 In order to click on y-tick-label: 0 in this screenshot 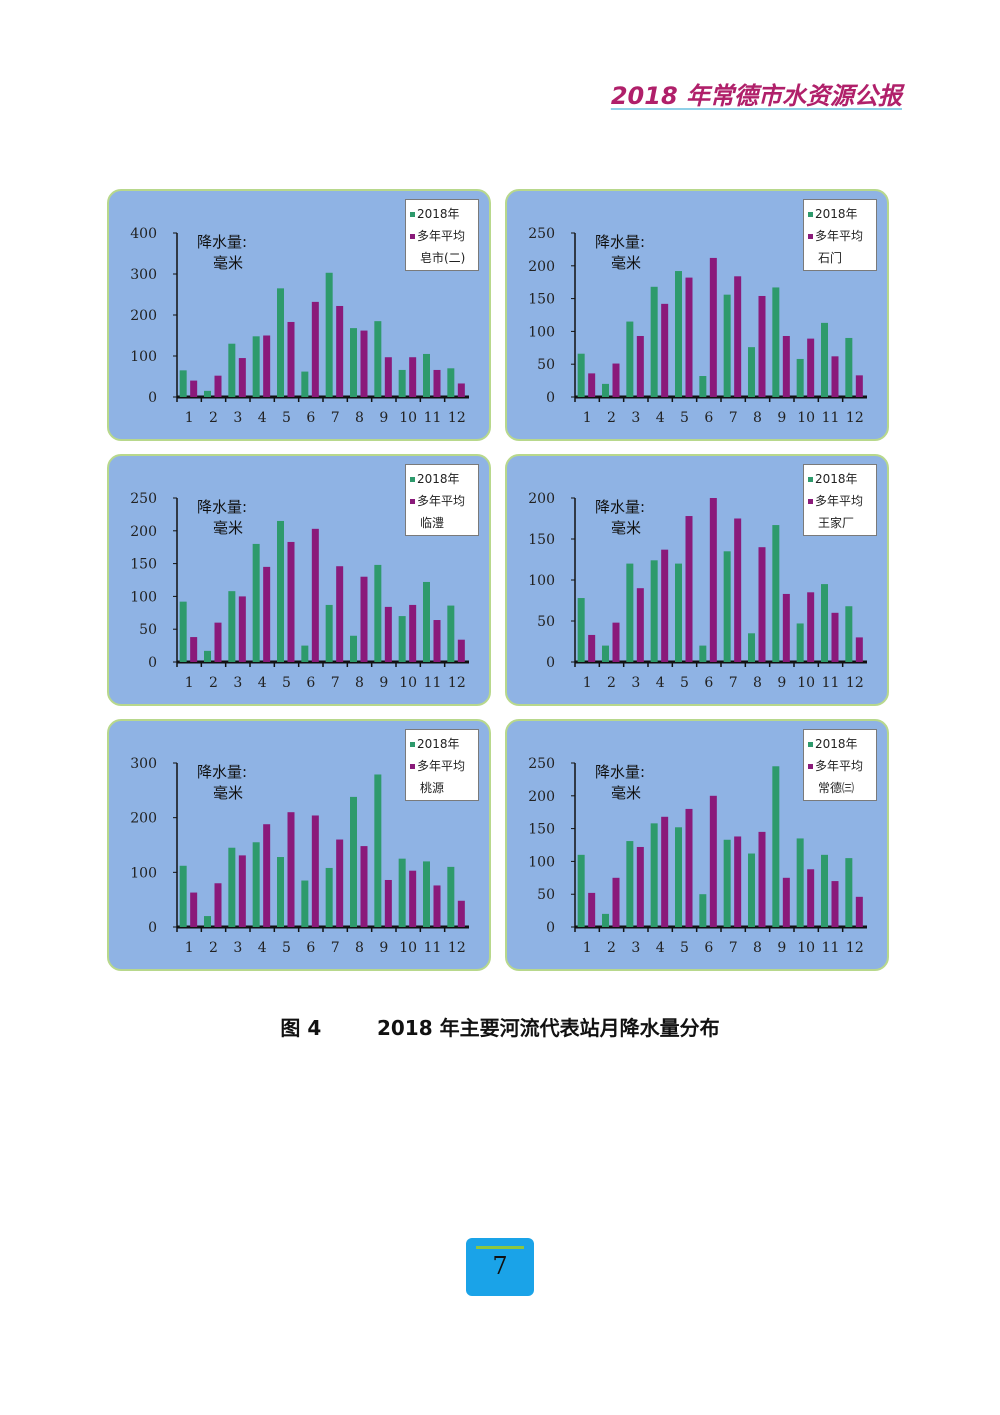, I will do `click(550, 663)`.